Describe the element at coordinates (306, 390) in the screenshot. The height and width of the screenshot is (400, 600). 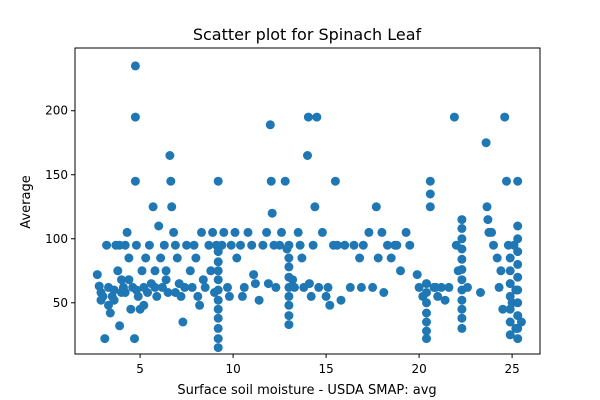
I see `x-axis-label: Surface soil moisture - USDA SMAP: avg` at that location.